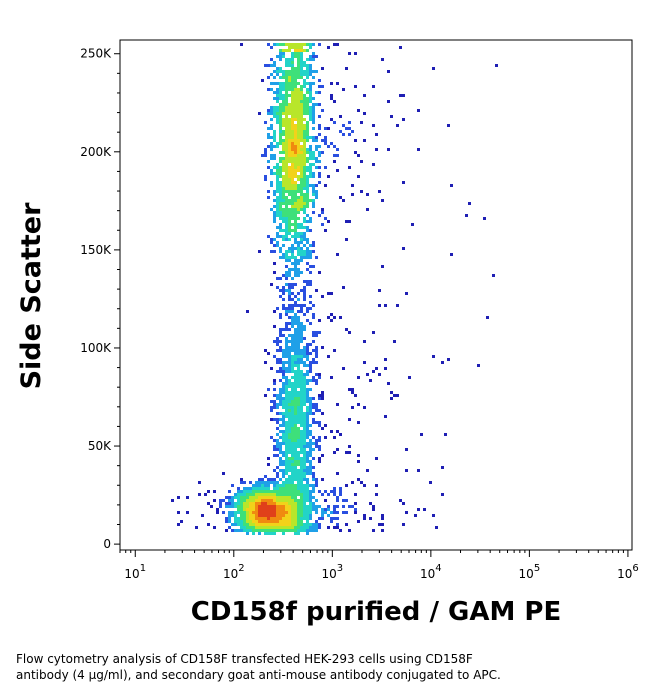  Describe the element at coordinates (96, 348) in the screenshot. I see `y-tick-label: 100K` at that location.